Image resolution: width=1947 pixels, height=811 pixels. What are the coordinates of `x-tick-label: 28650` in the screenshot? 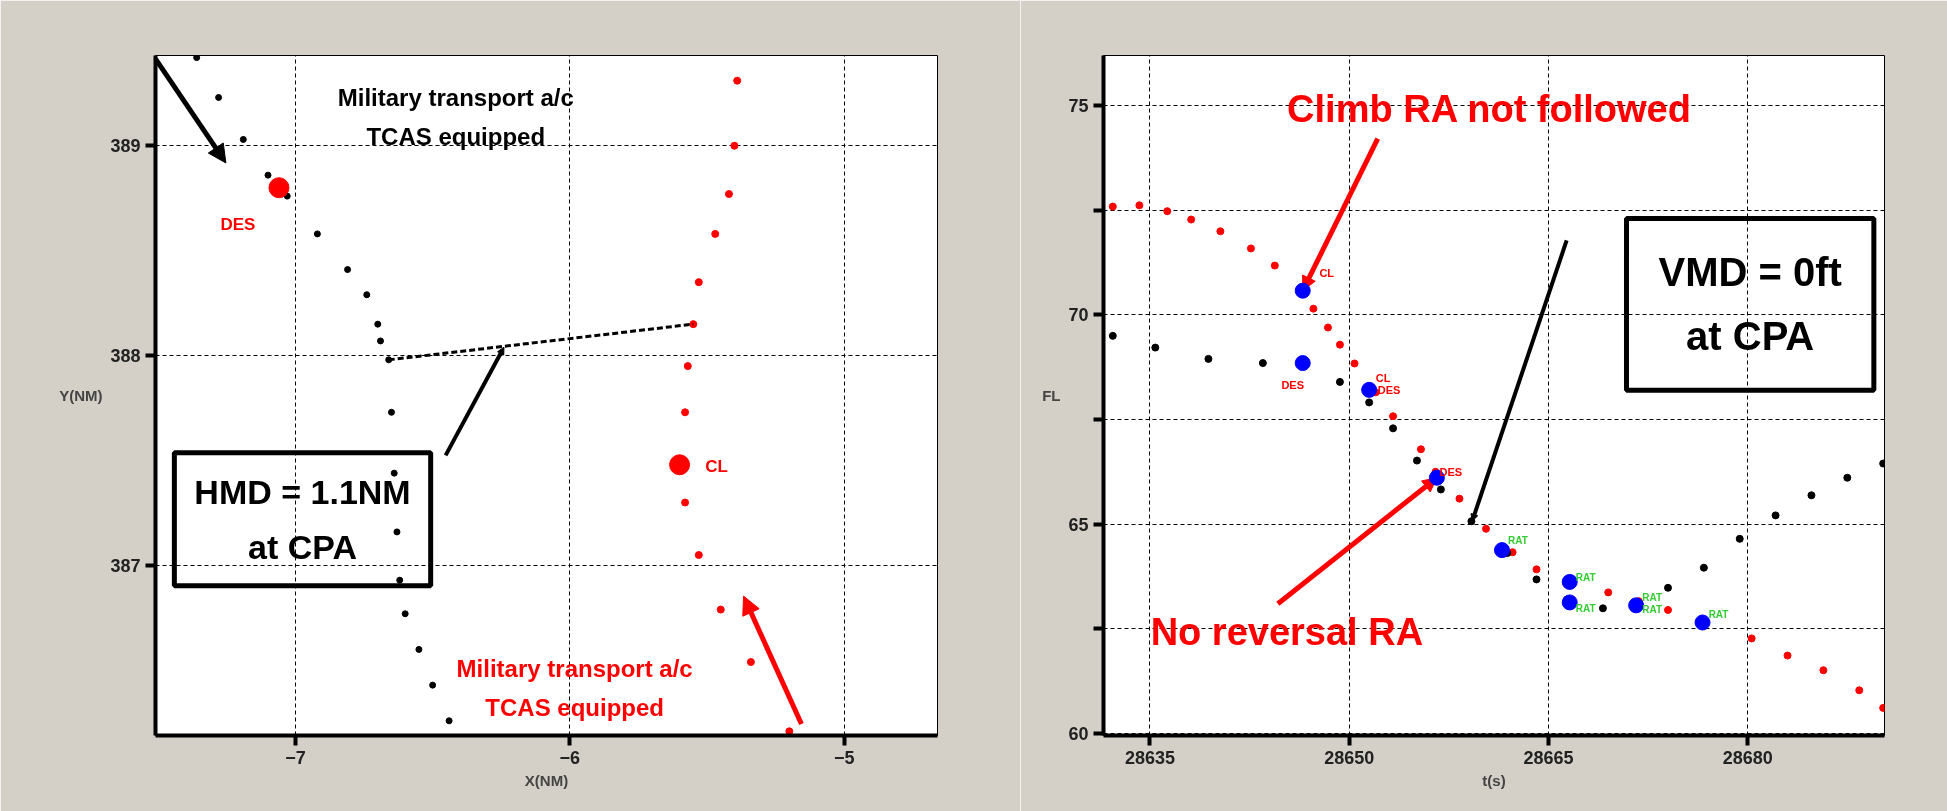 It's located at (1349, 757).